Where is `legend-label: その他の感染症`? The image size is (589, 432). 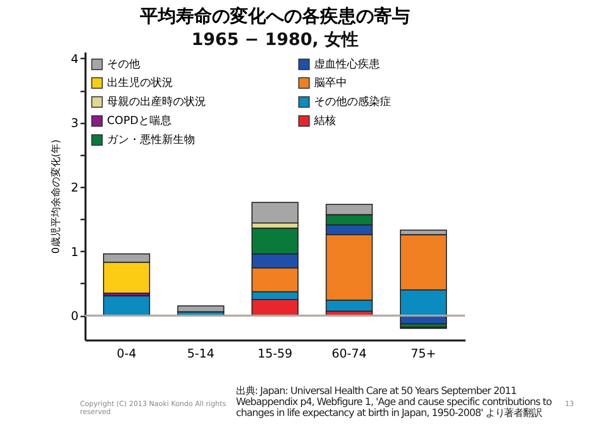
legend-label: その他の感染症 is located at coordinates (352, 101).